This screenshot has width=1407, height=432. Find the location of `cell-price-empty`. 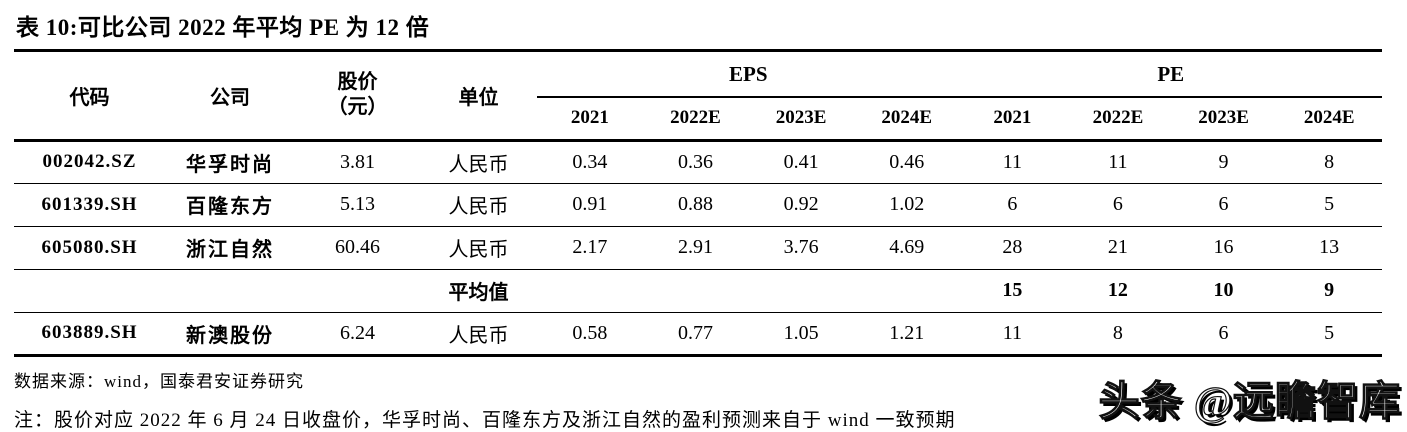

cell-price-empty is located at coordinates (358, 291).